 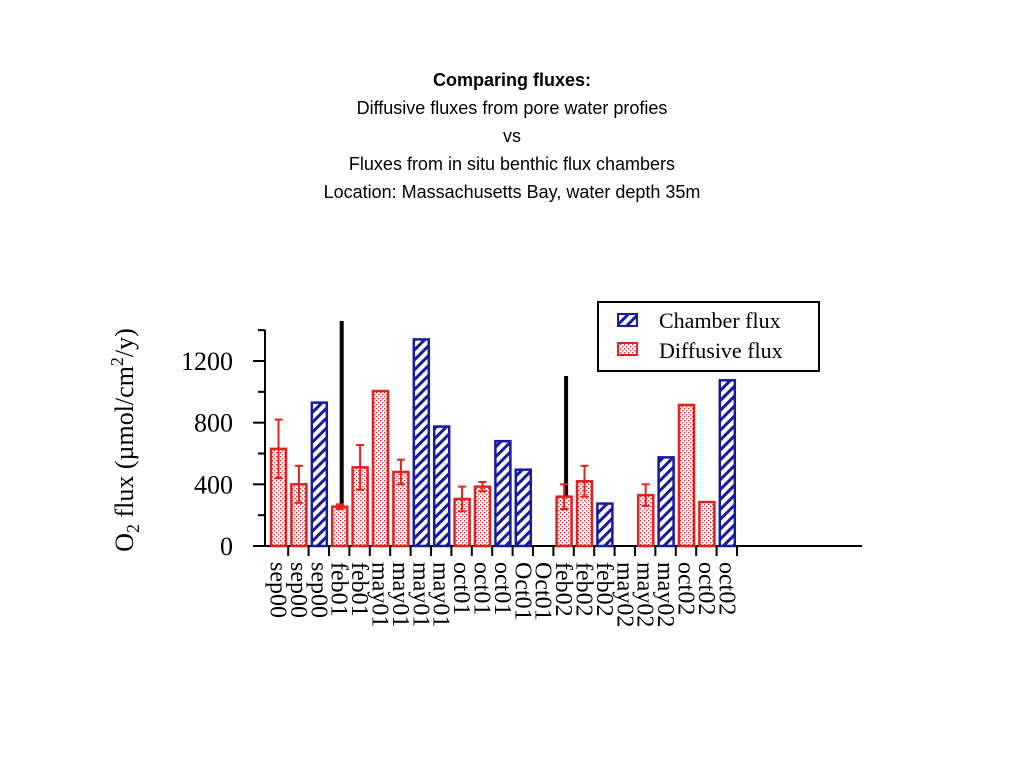 What do you see at coordinates (318, 590) in the screenshot?
I see `x-tick-label-2: sep00` at bounding box center [318, 590].